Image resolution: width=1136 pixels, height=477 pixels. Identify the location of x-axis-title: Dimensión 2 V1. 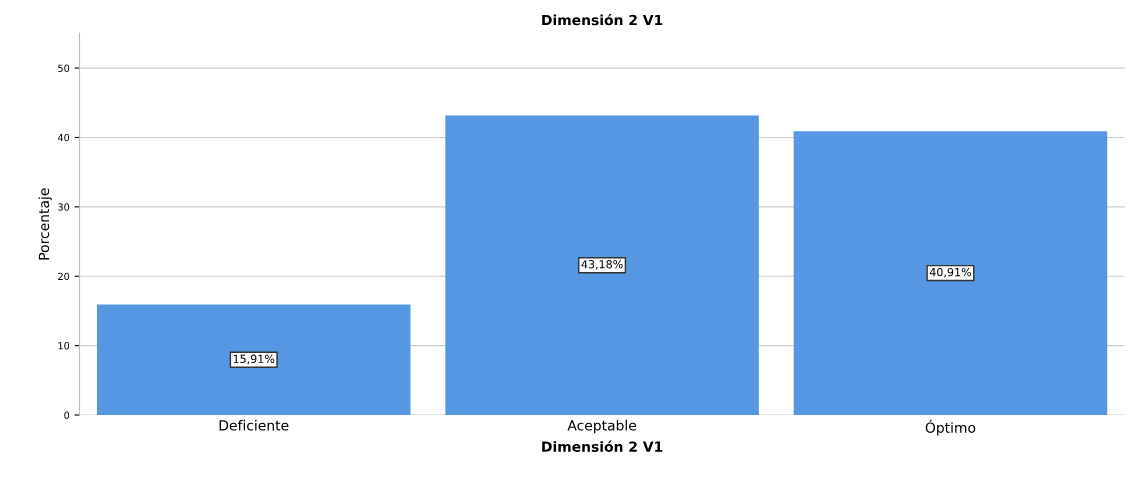
(602, 446).